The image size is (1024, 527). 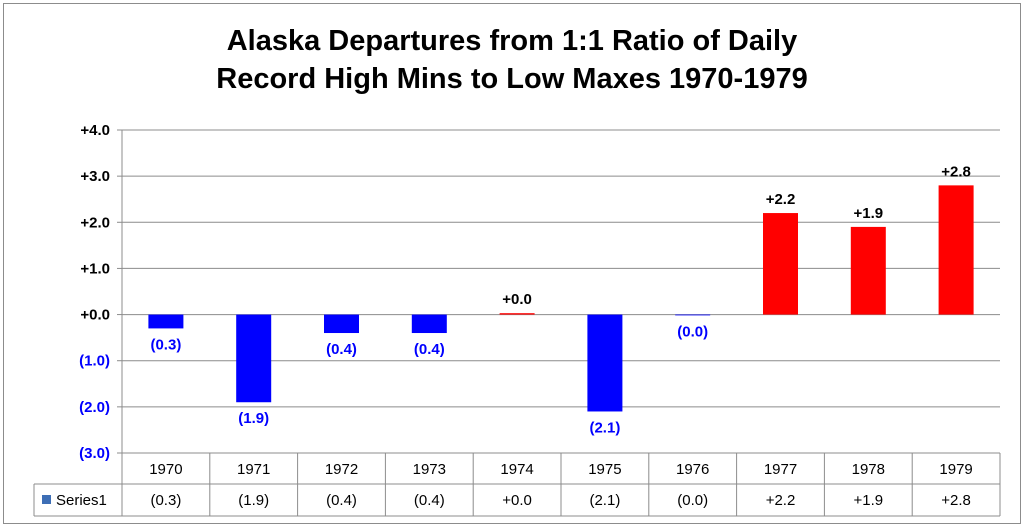 What do you see at coordinates (956, 500) in the screenshot?
I see `table-value-1979: +2.8` at bounding box center [956, 500].